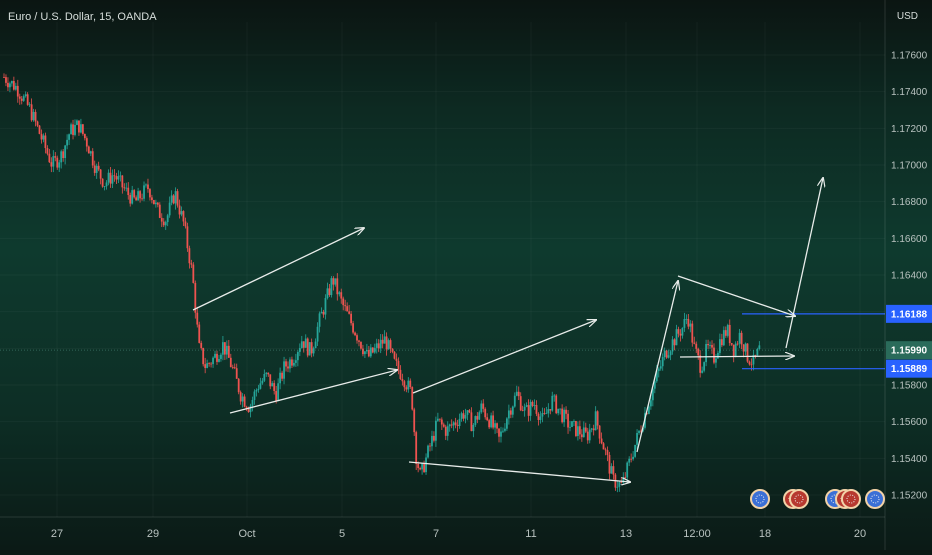  Describe the element at coordinates (909, 386) in the screenshot. I see `y-tick-label: 1.15800` at that location.